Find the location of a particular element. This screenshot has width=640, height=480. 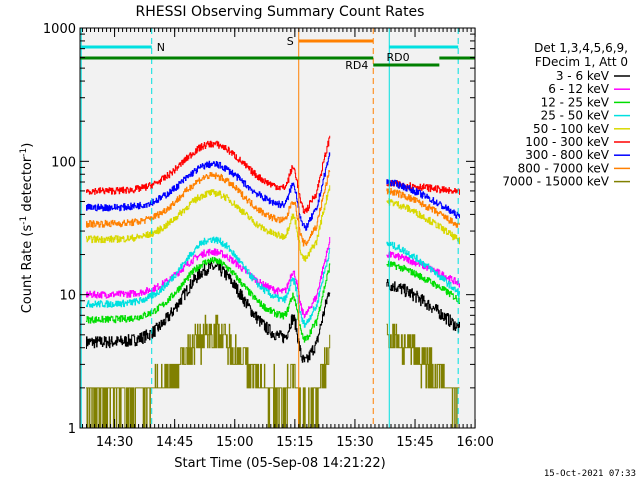

rd4-label: RD4 is located at coordinates (356, 65).